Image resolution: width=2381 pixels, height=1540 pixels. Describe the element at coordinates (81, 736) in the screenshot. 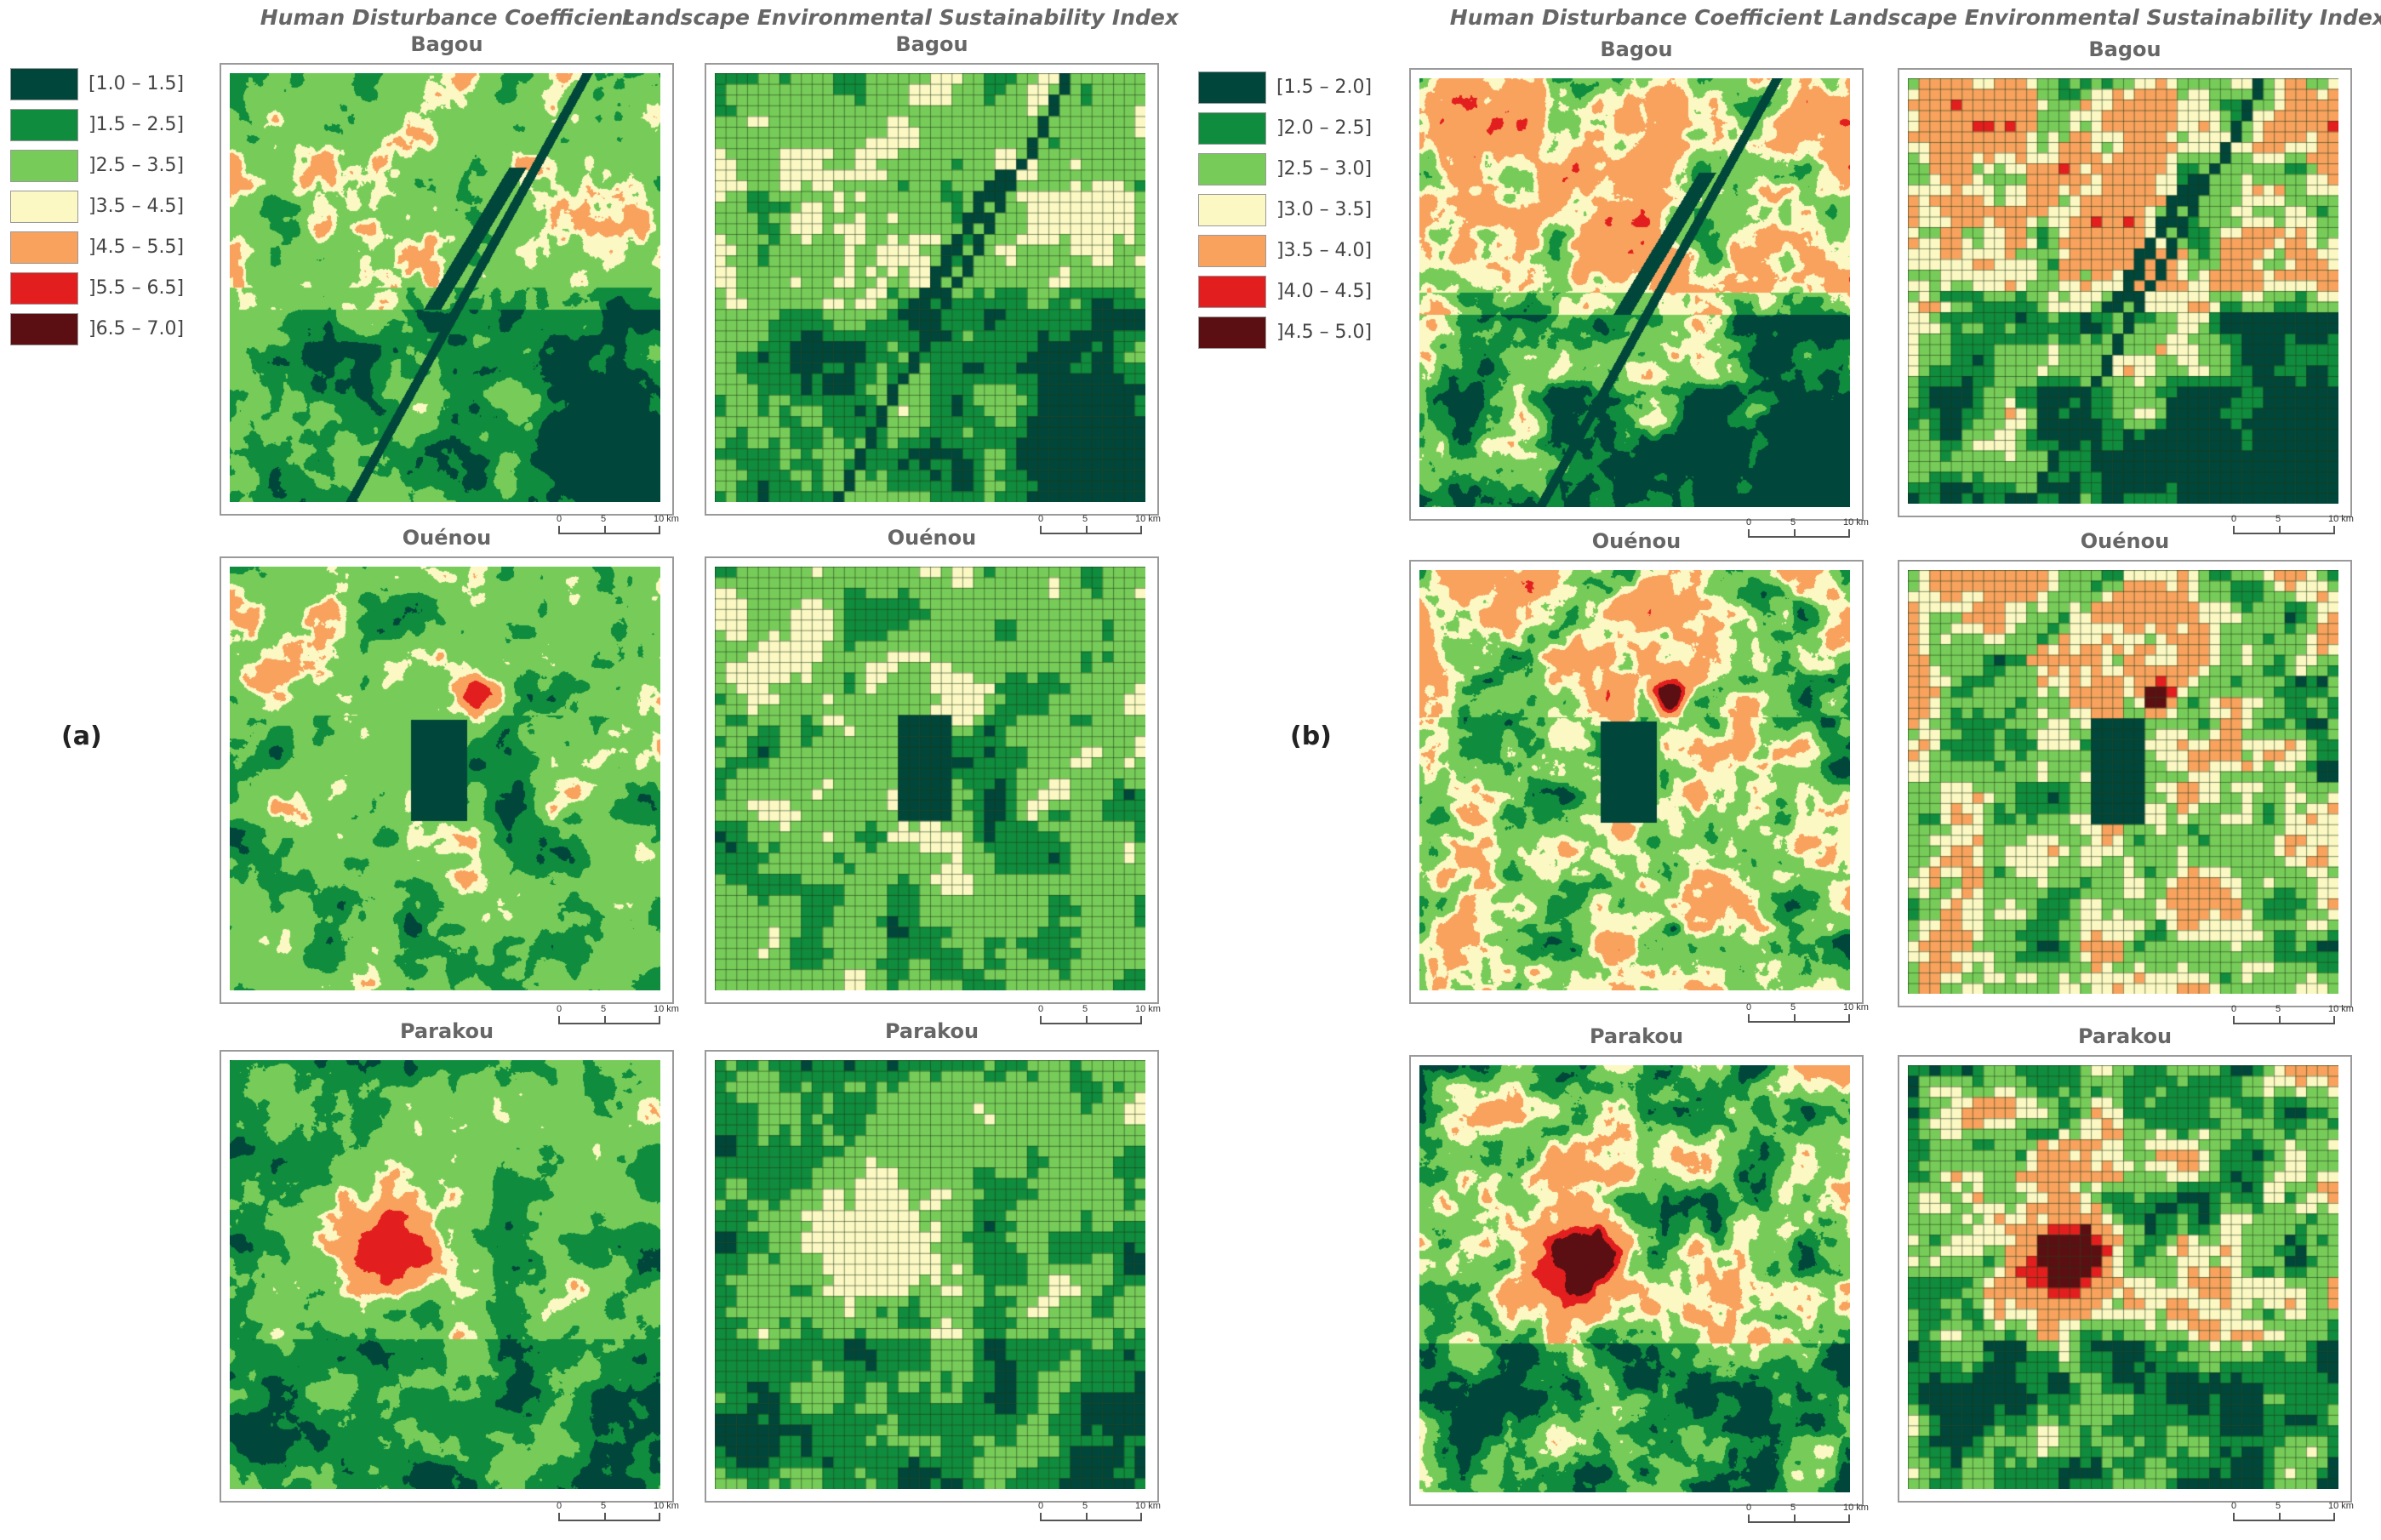

I see `panel-label-a: (a)` at that location.